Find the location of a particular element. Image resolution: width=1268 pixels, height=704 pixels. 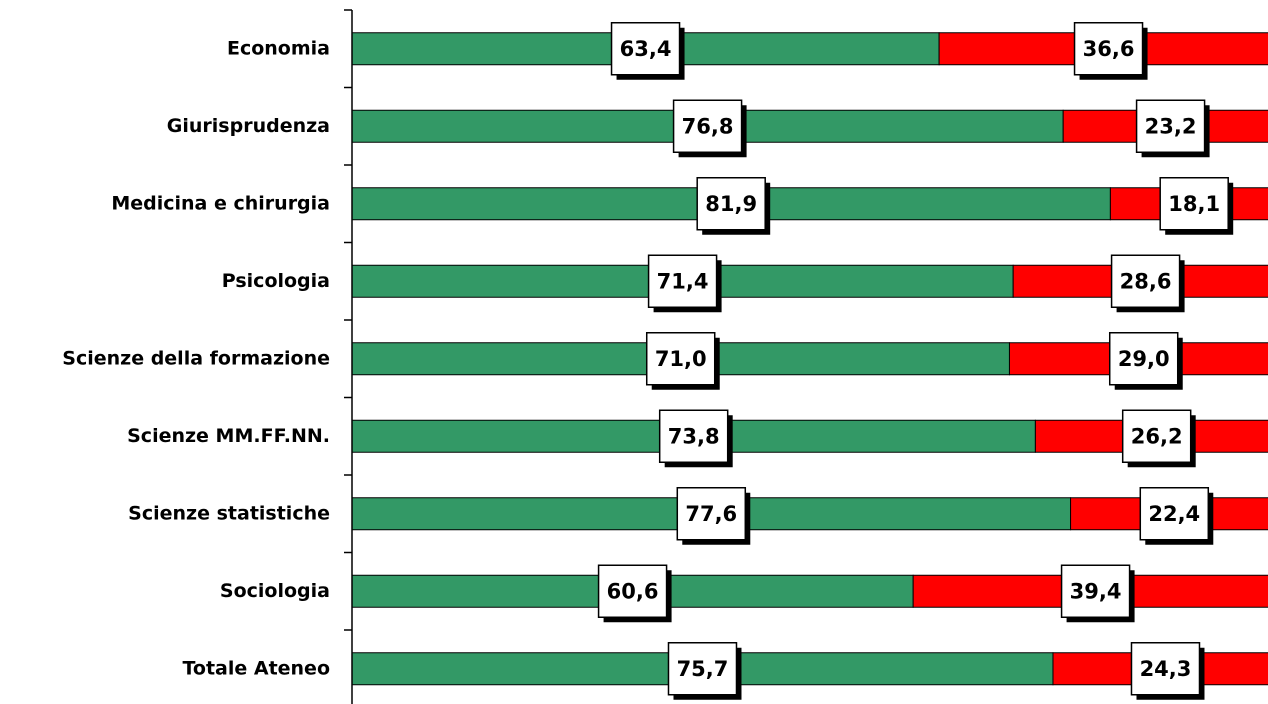

value-label-text: 75,7 is located at coordinates (703, 669).